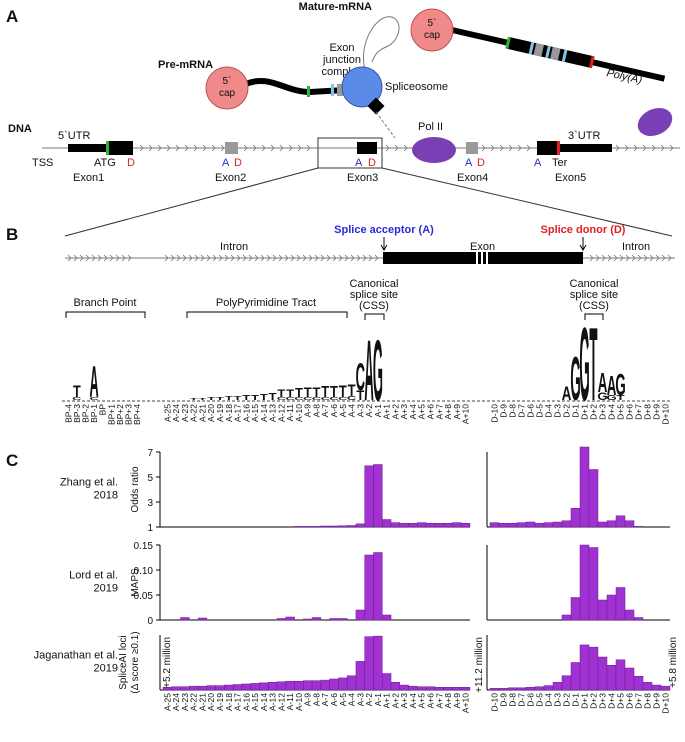 This screenshot has height=742, width=685. What do you see at coordinates (94, 413) in the screenshot?
I see `position-label: BP-1` at bounding box center [94, 413].